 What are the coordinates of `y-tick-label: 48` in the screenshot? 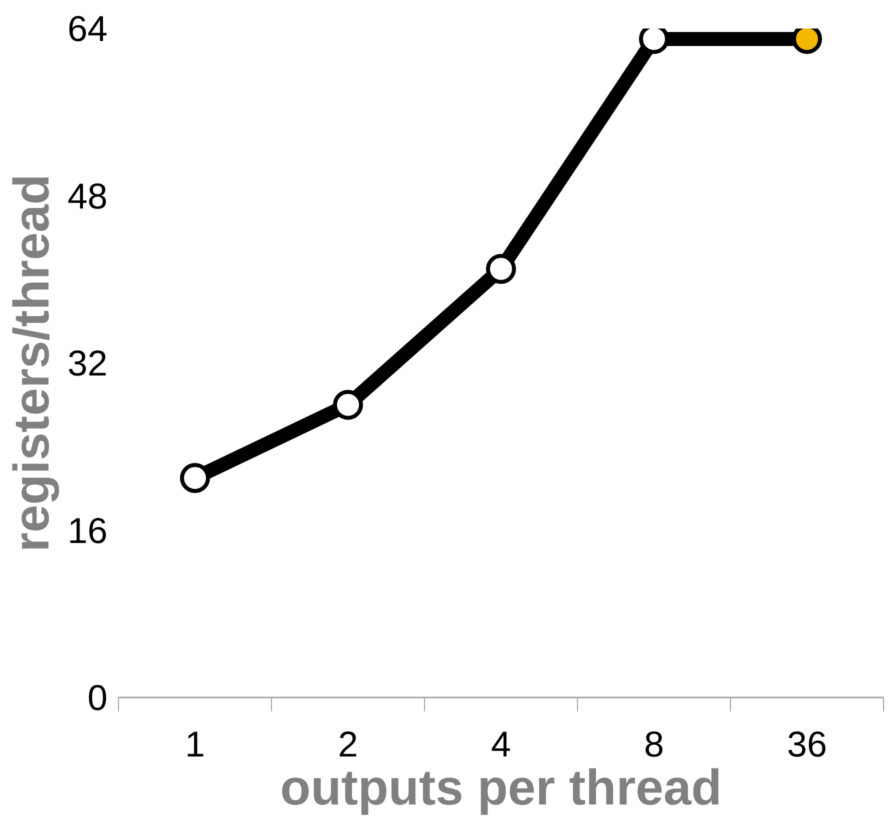 It's located at (87, 195).